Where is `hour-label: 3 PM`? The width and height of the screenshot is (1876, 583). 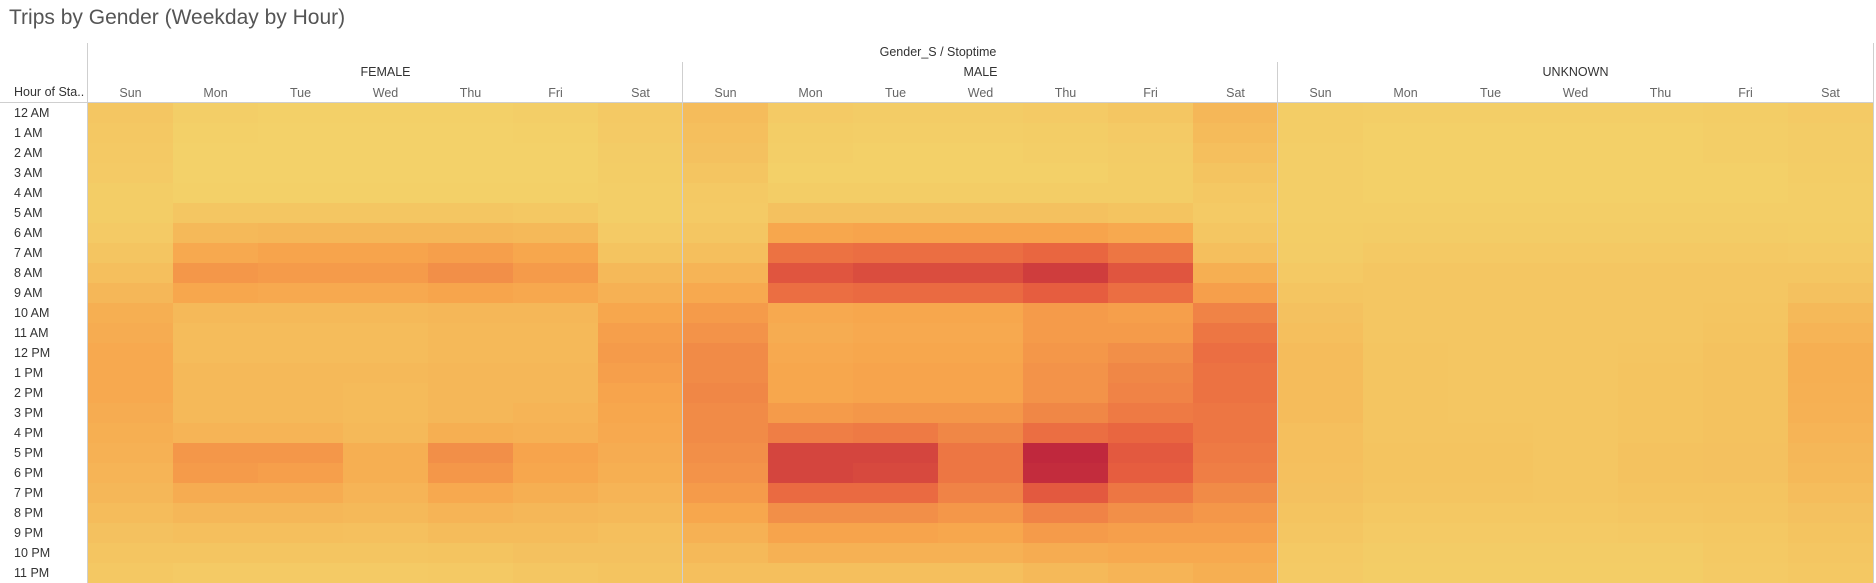
hour-label: 3 PM is located at coordinates (29, 413).